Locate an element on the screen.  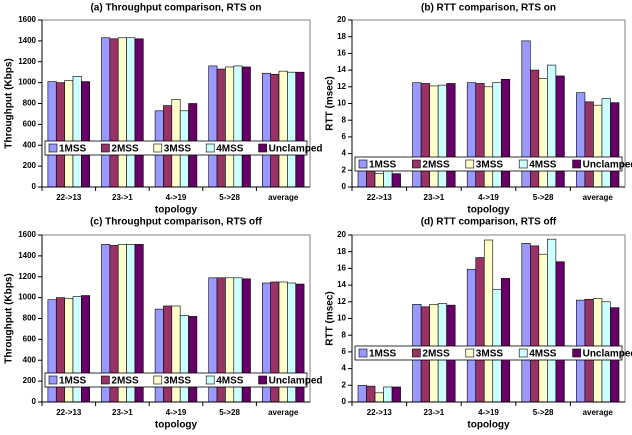
y-tick-label: 1600 is located at coordinates (27, 19).